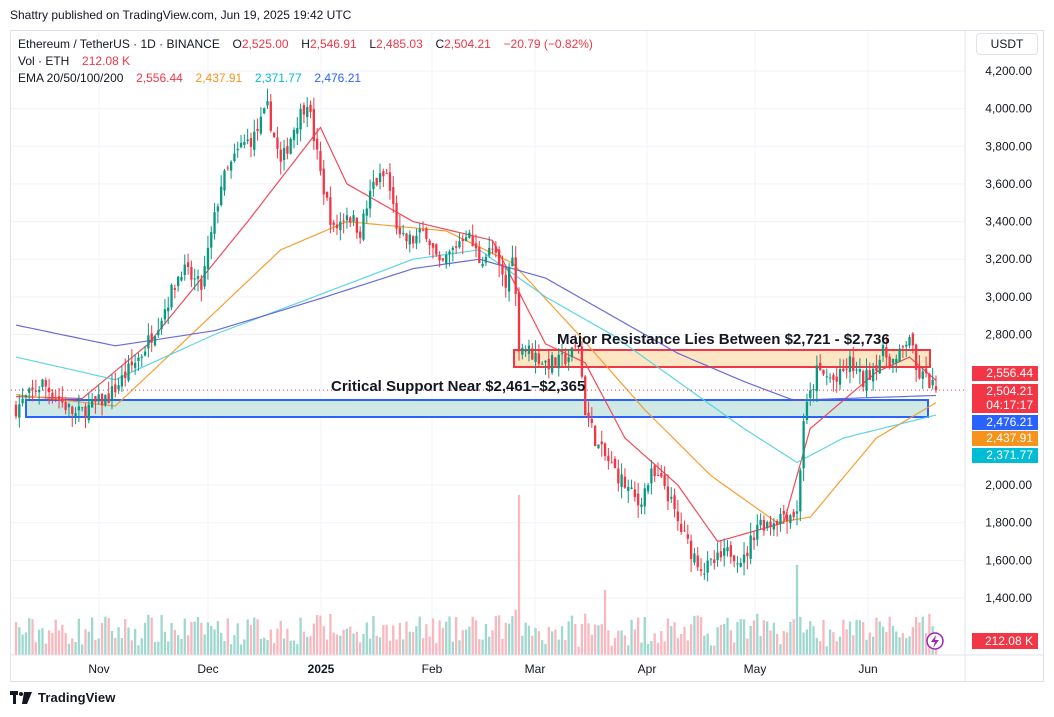 The image size is (1054, 717). What do you see at coordinates (62, 697) in the screenshot?
I see `tradingview-footer: TradingView` at bounding box center [62, 697].